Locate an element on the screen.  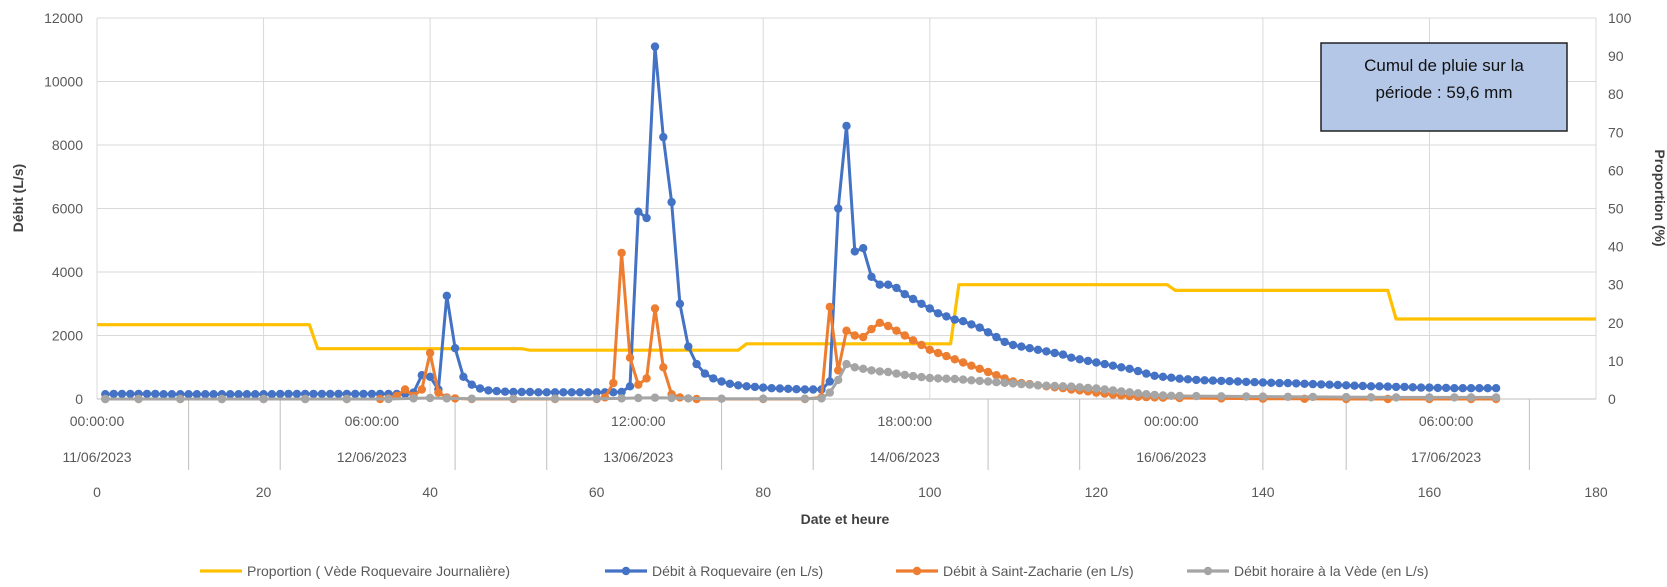
y2-tick-label: 100 is located at coordinates (1620, 18).